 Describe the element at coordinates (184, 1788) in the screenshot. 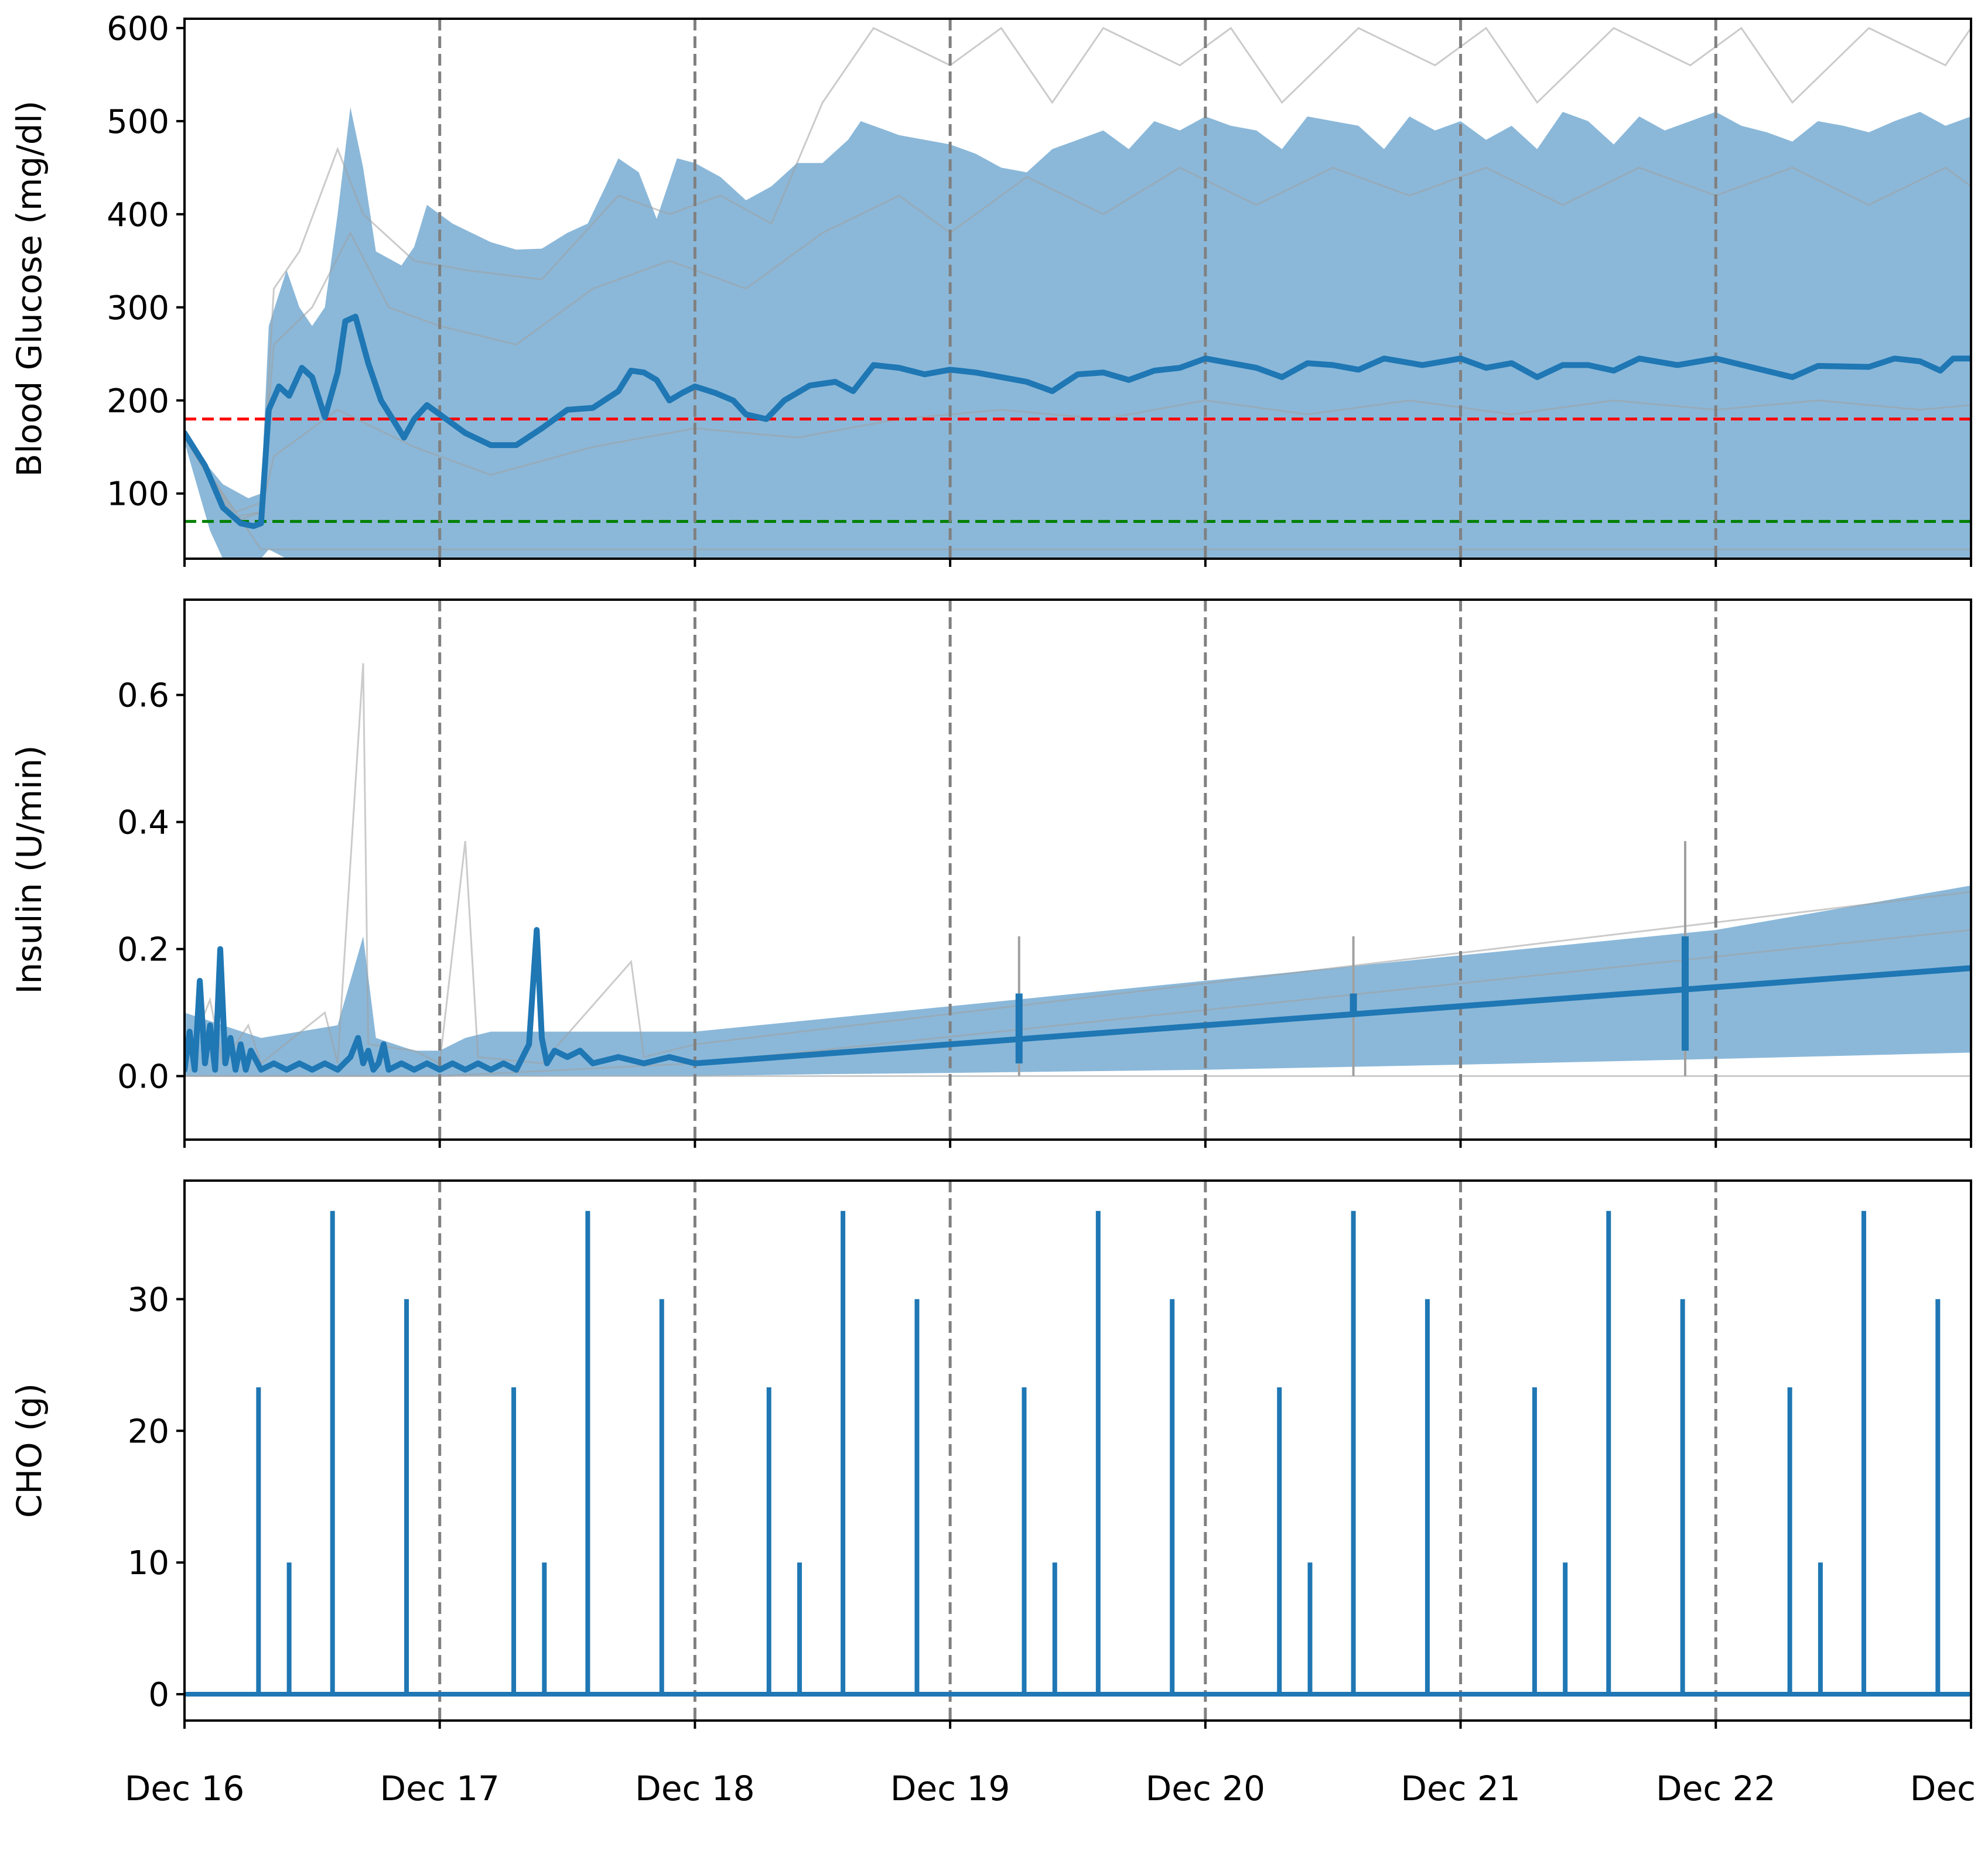

I see `x-tick-label: Dec 16` at that location.